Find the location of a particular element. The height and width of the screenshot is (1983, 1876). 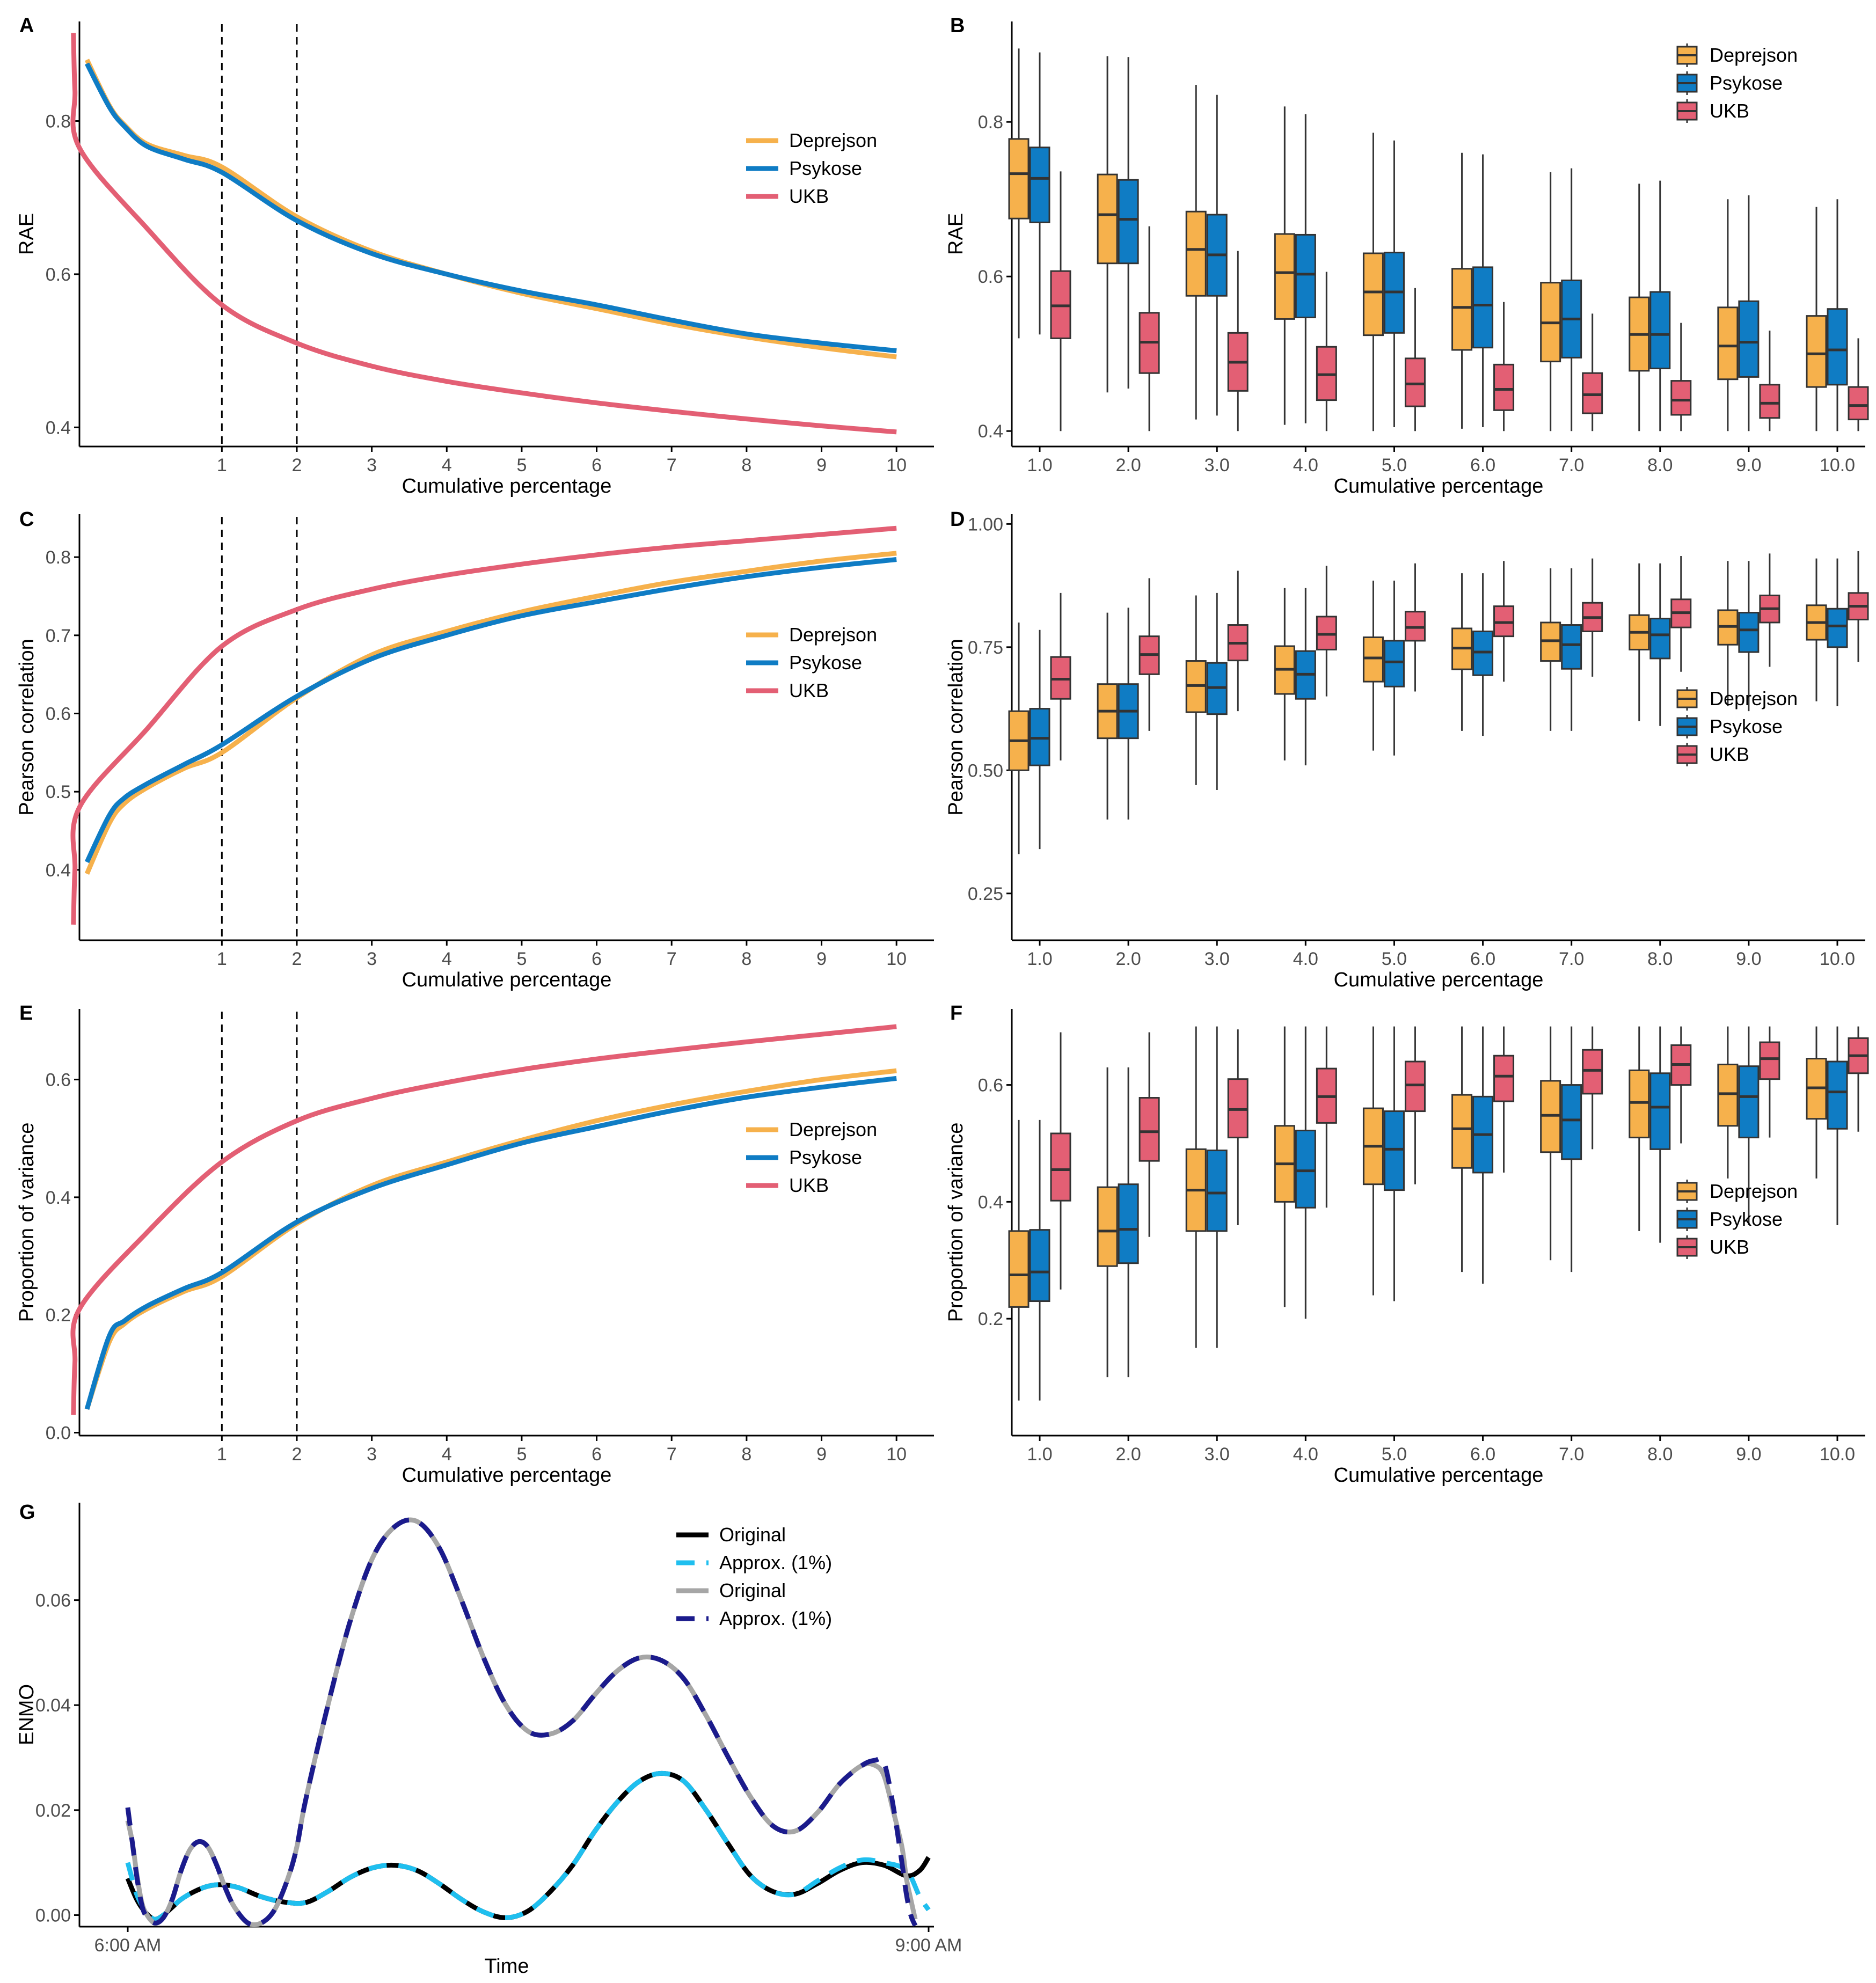

legend: Deprejson Psykose UKB is located at coordinates (811, 662).